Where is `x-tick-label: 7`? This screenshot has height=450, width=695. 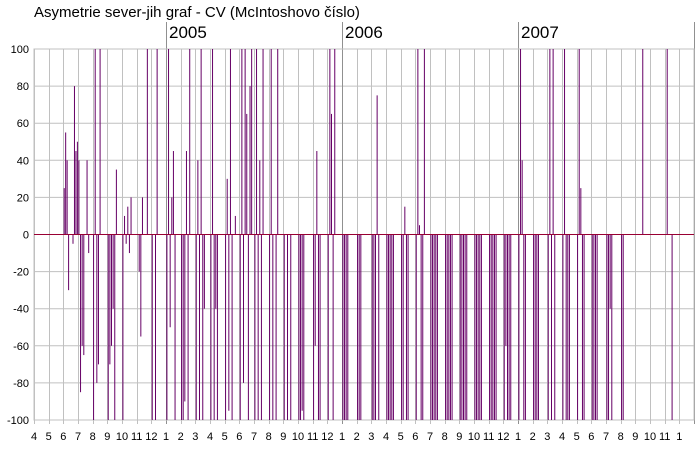
x-tick-label: 7 is located at coordinates (606, 437).